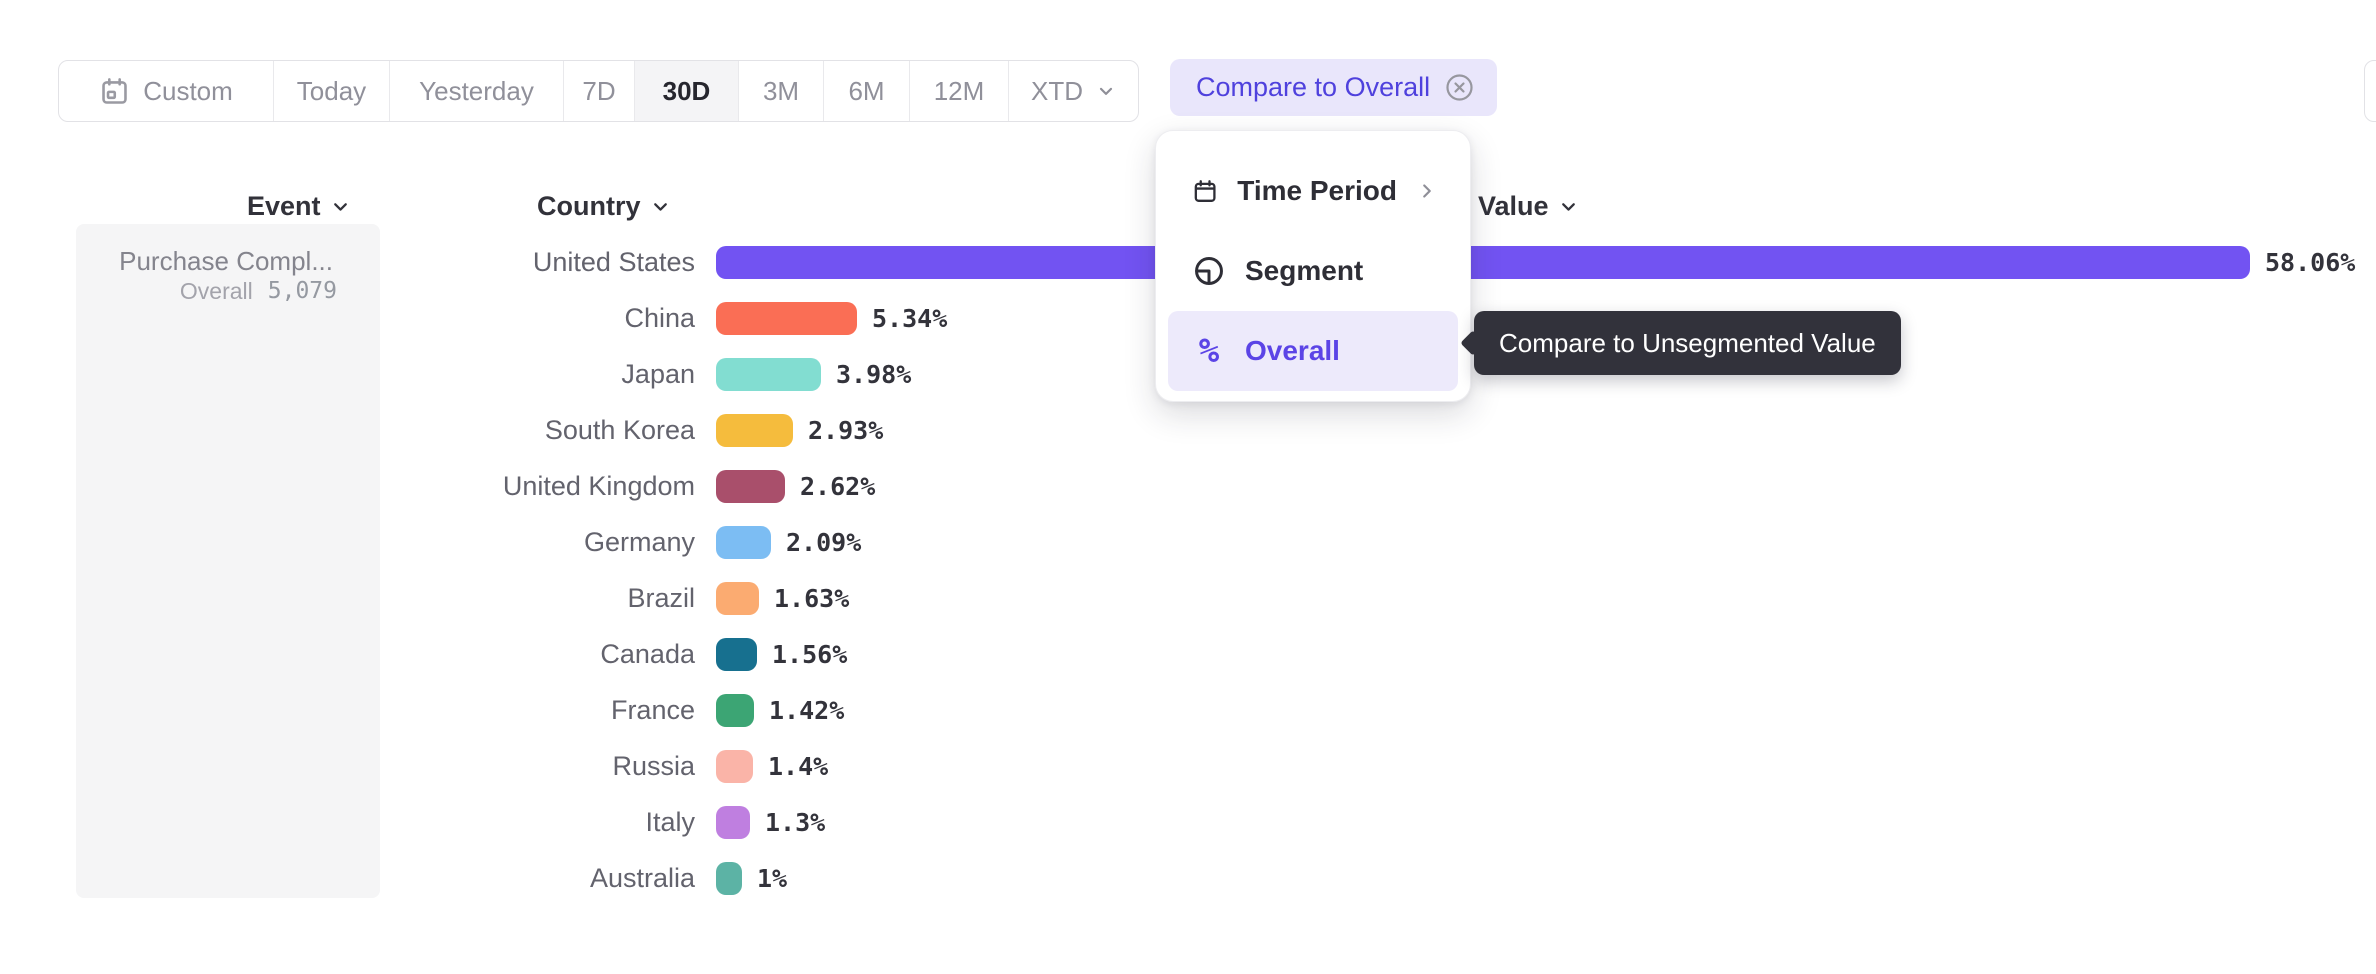 This screenshot has width=2376, height=974. Describe the element at coordinates (1317, 190) in the screenshot. I see `menu-item-label: Time Period` at that location.